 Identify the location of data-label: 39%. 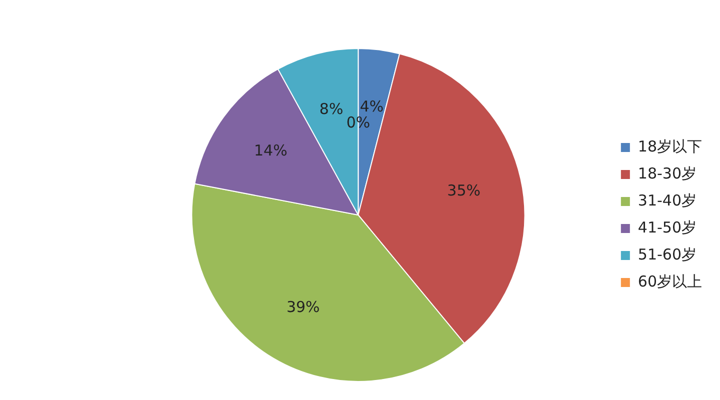
(303, 307).